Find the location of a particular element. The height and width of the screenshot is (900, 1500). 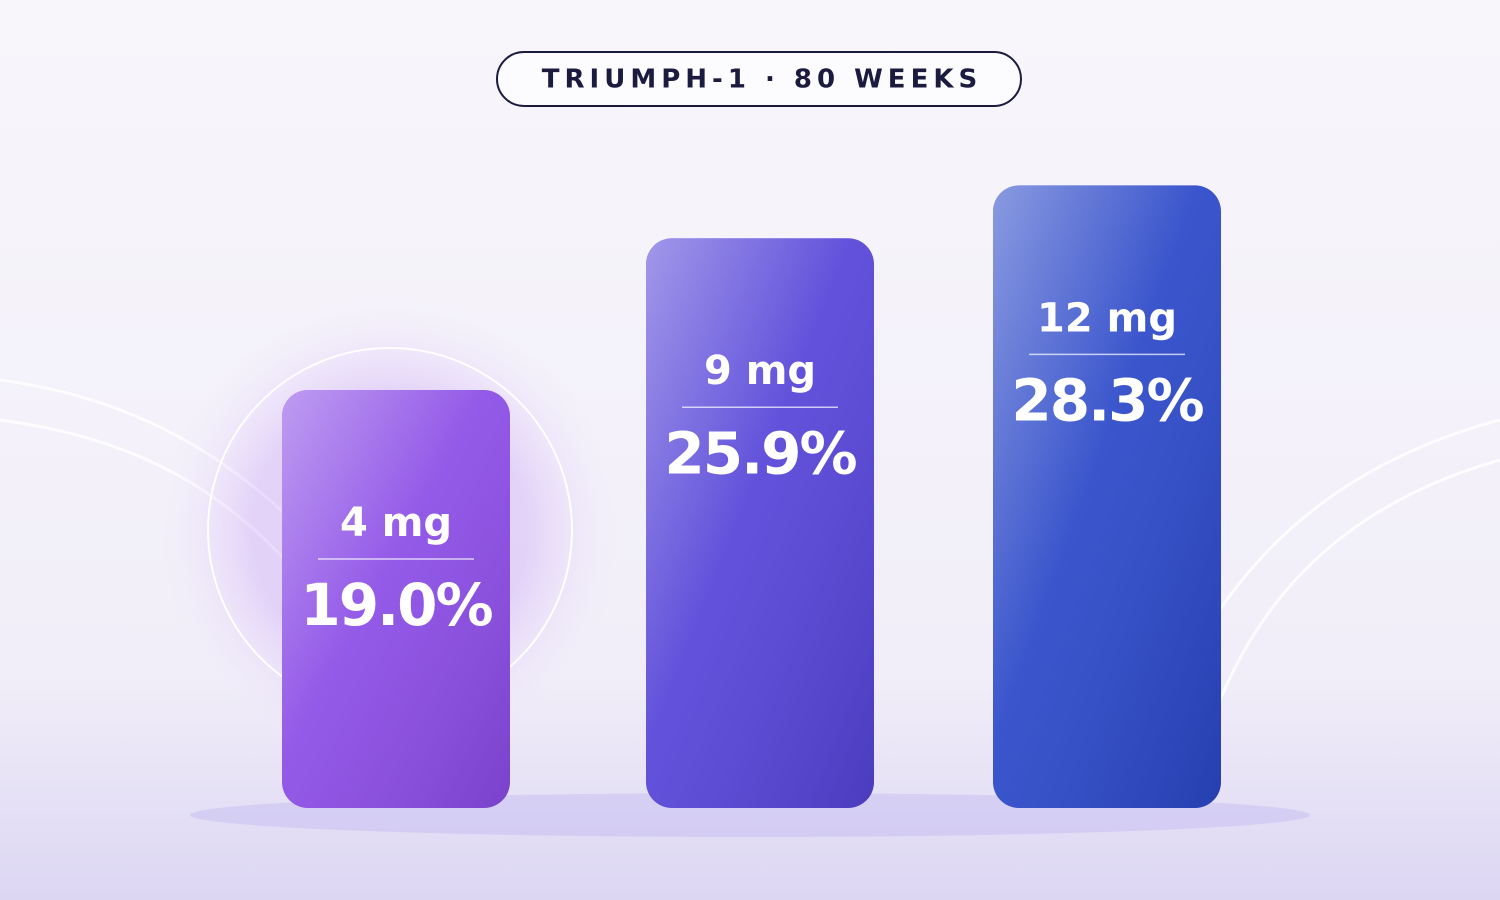

value-label: 25.9% is located at coordinates (760, 453).